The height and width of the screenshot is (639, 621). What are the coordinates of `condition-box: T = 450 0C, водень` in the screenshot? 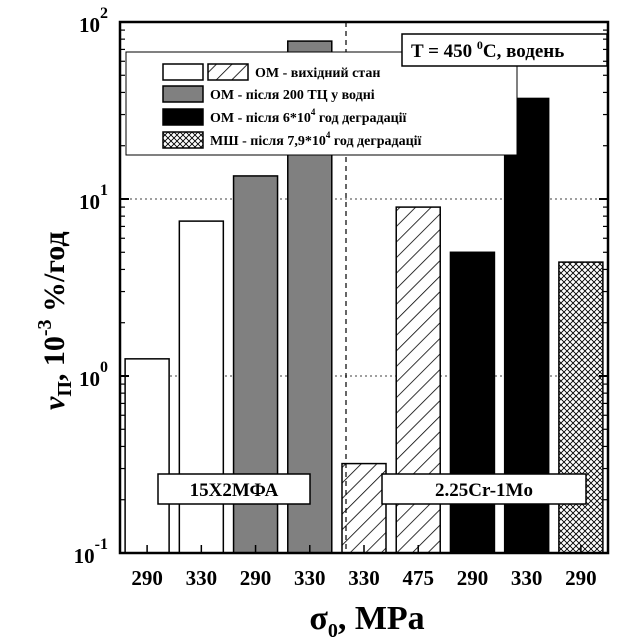 It's located at (504, 50).